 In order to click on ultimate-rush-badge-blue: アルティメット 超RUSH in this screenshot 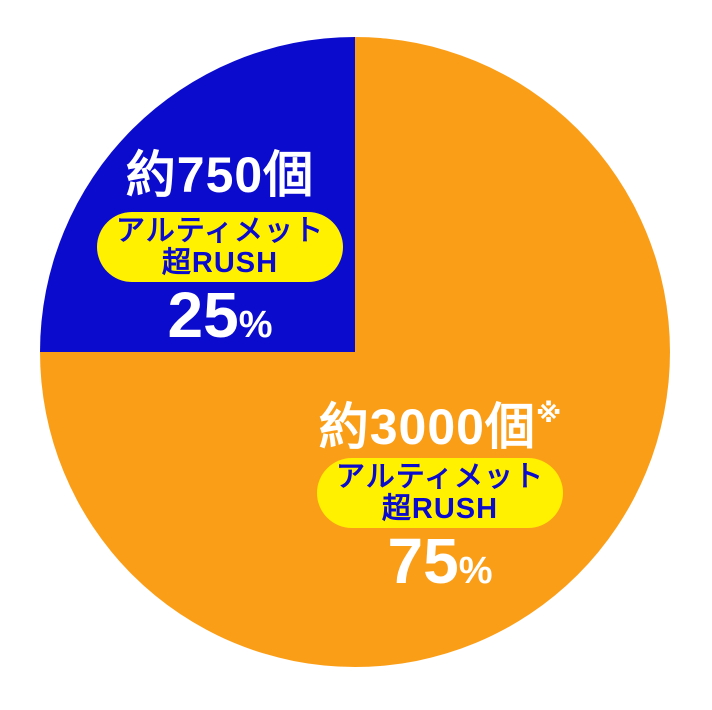, I will do `click(220, 247)`.